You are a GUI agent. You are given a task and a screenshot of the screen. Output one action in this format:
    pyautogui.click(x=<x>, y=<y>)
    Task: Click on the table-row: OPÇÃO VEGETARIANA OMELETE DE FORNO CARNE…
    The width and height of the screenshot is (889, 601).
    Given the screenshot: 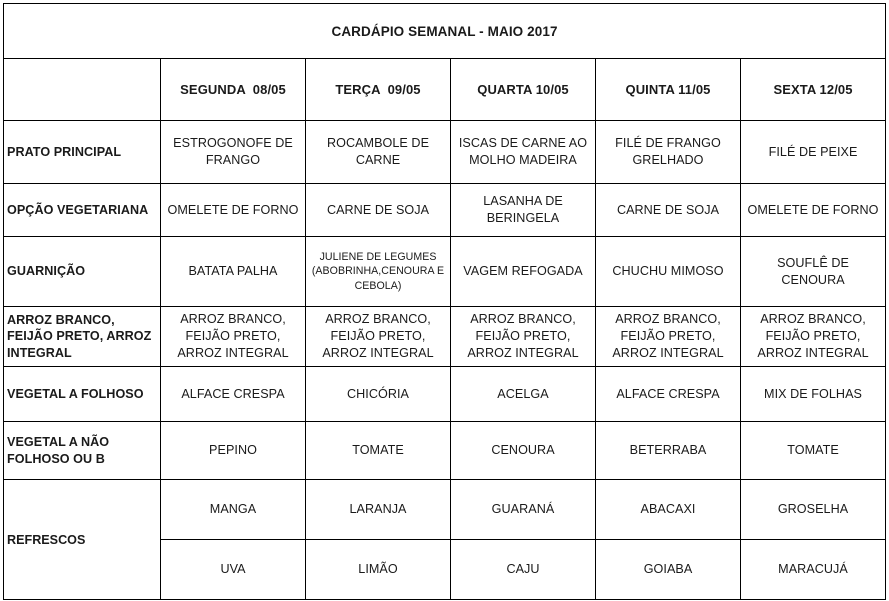 What is the action you would take?
    pyautogui.click(x=445, y=210)
    